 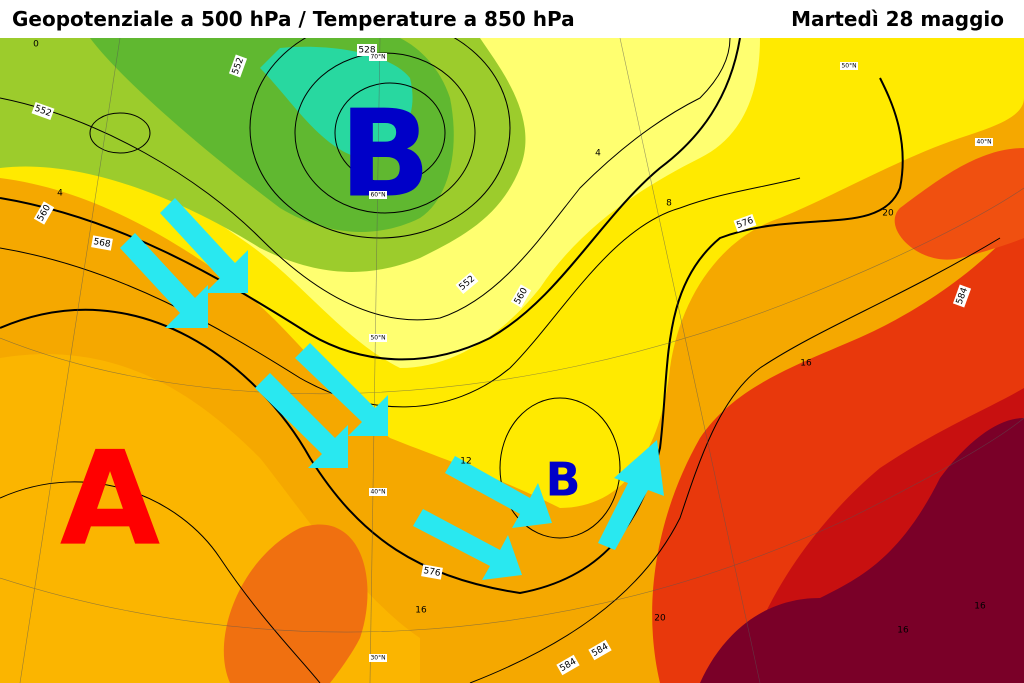 What do you see at coordinates (465, 462) in the screenshot?
I see `temperature-label: 12` at bounding box center [465, 462].